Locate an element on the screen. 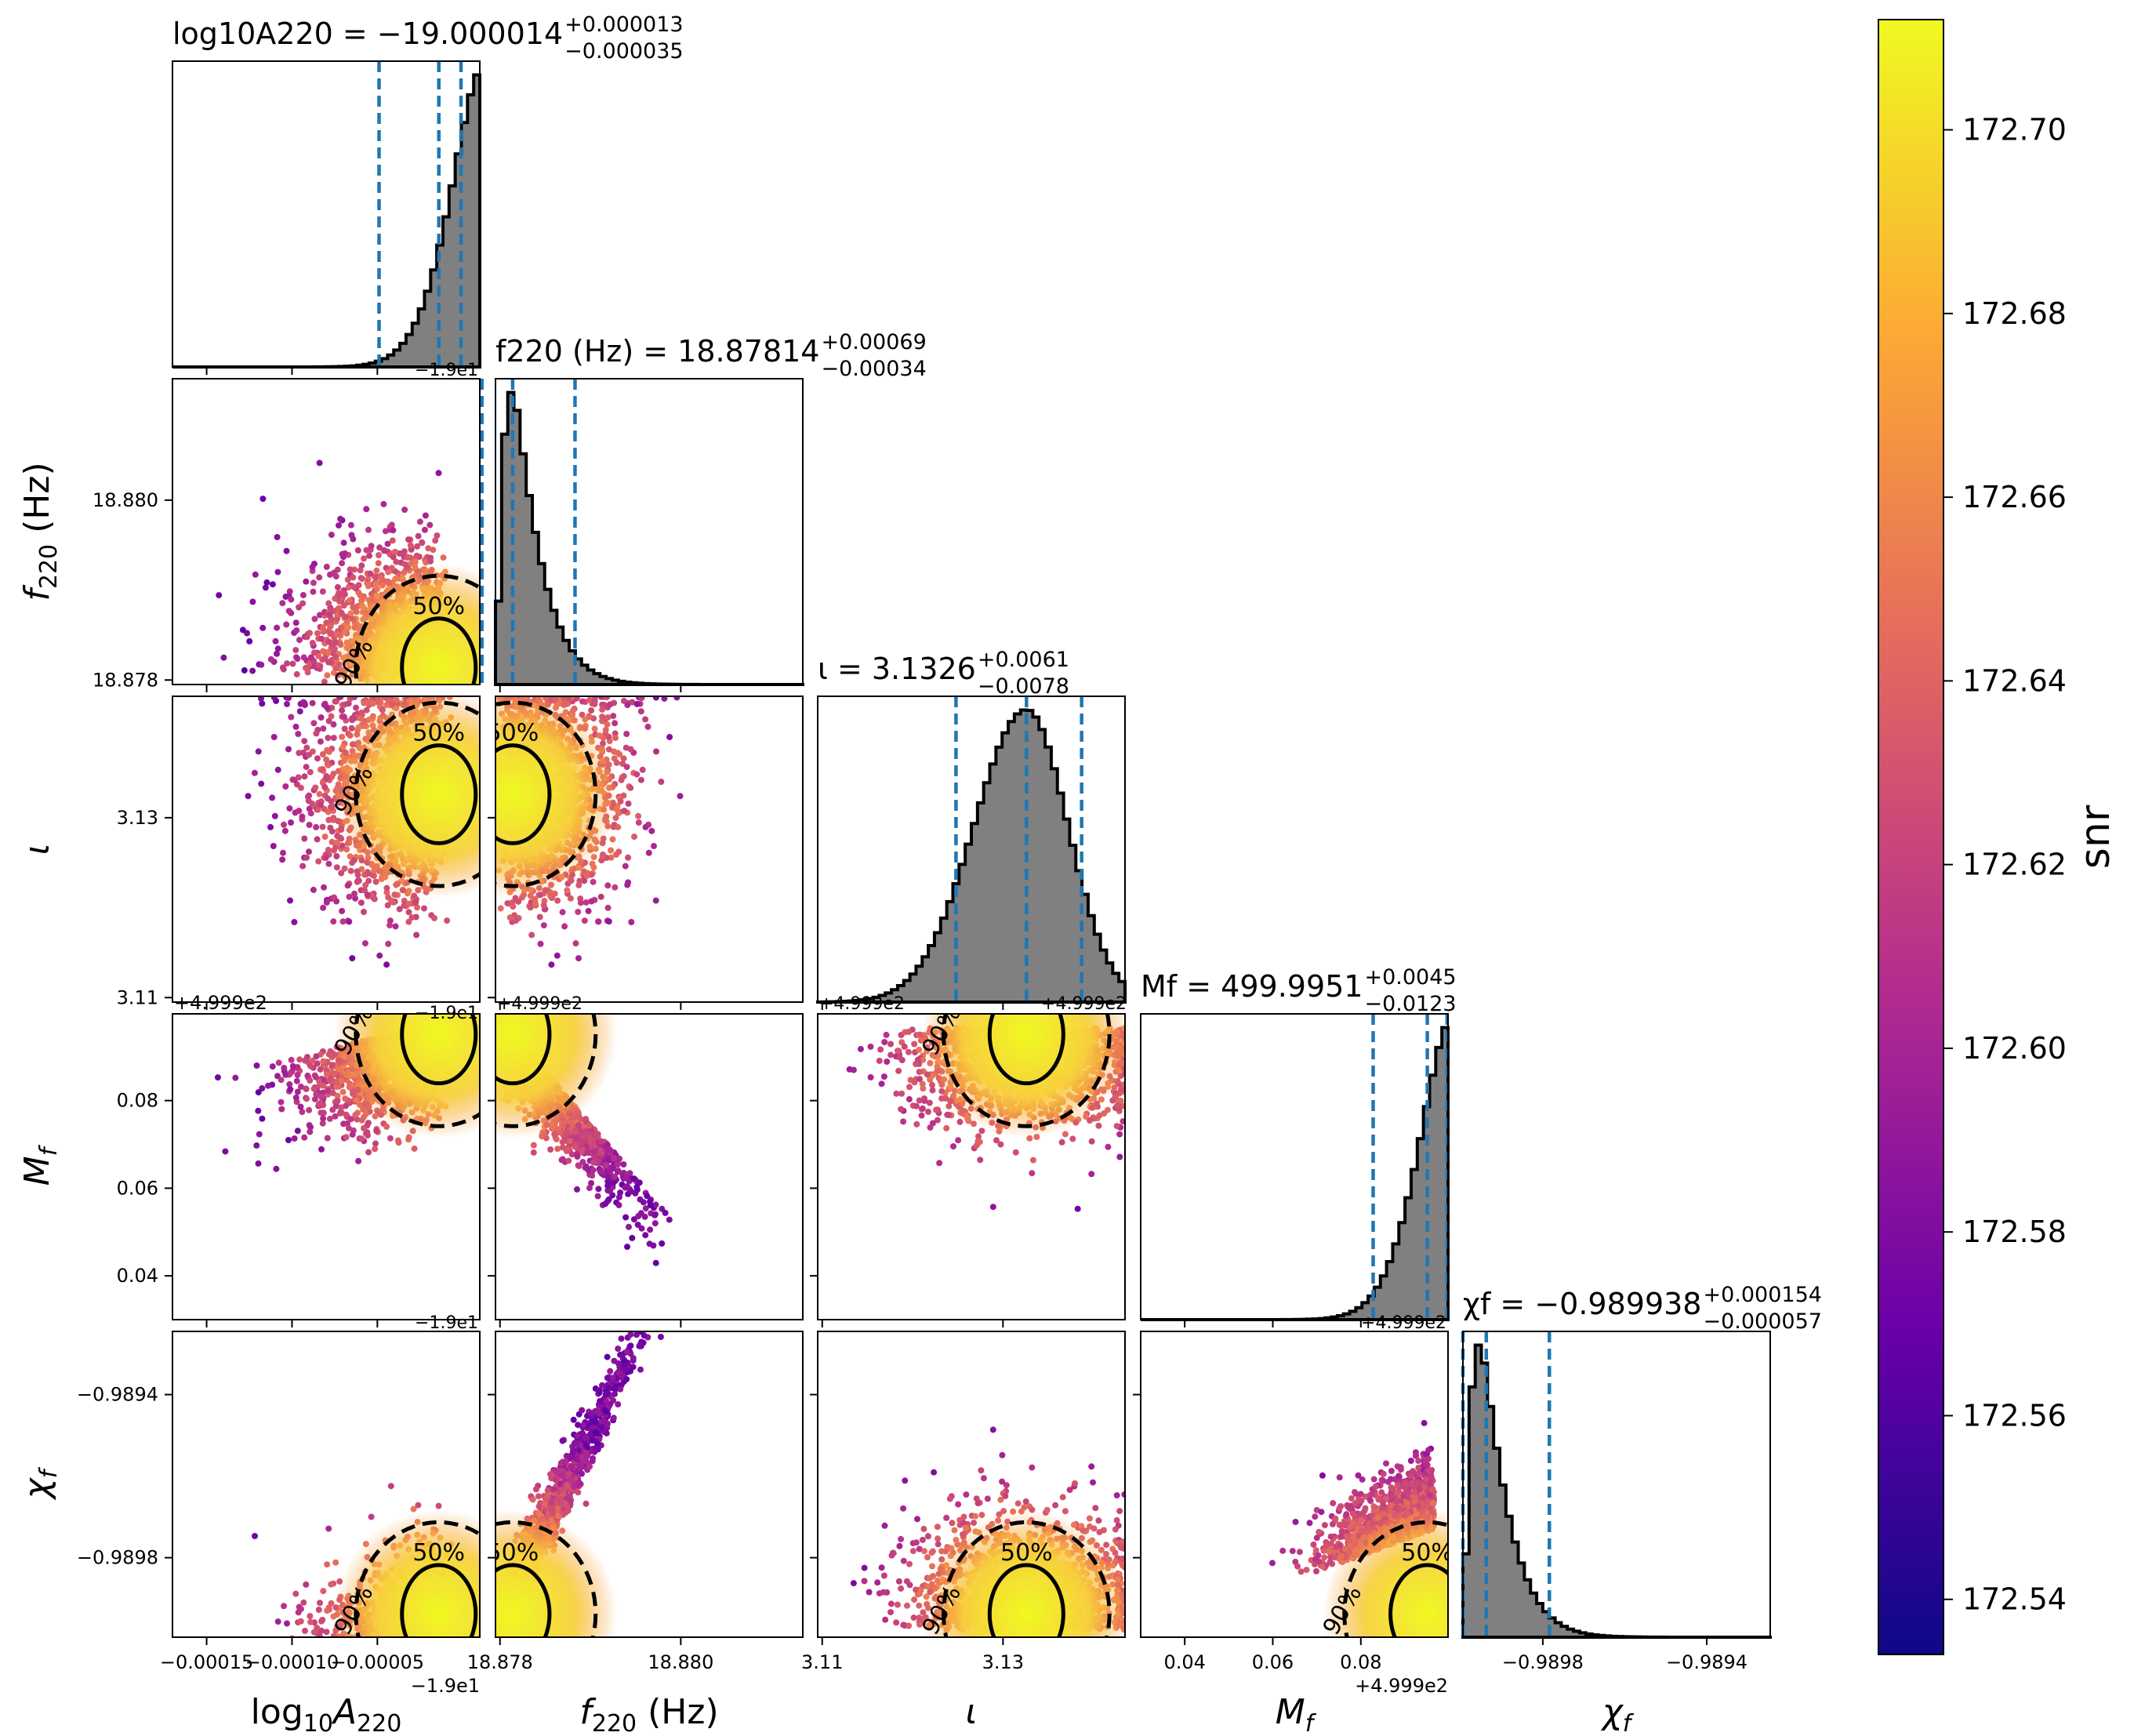 This screenshot has height=1736, width=2134. histogram-bars-chif is located at coordinates (1616, 1491).